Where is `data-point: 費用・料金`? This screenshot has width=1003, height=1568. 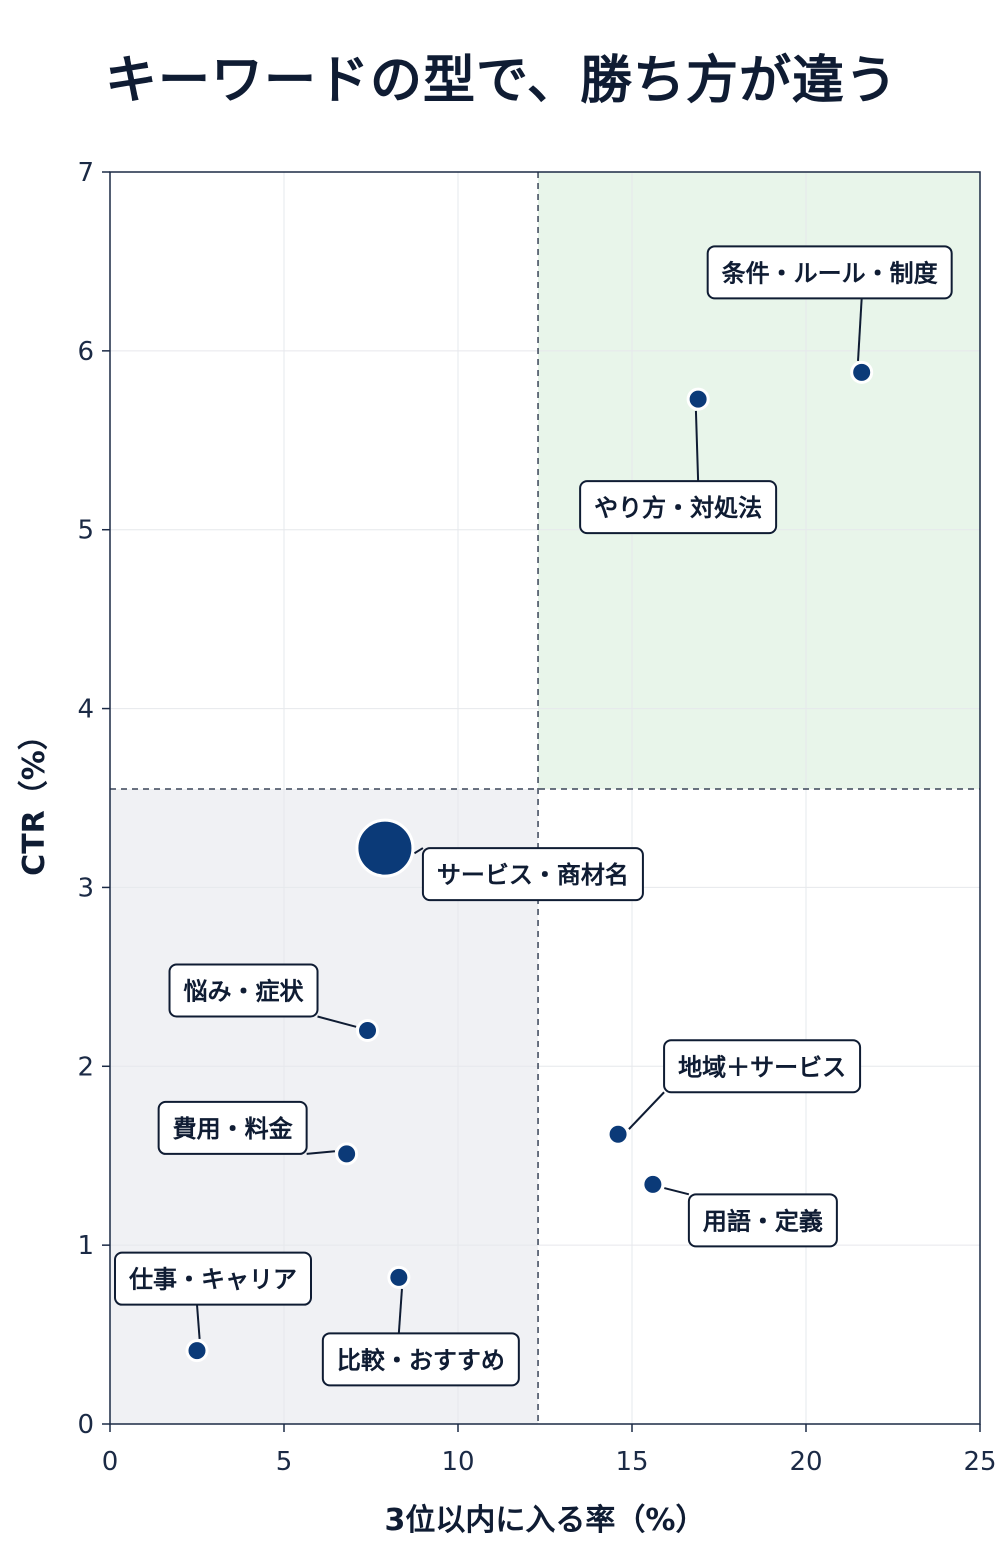
data-point: 費用・料金 is located at coordinates (258, 1133).